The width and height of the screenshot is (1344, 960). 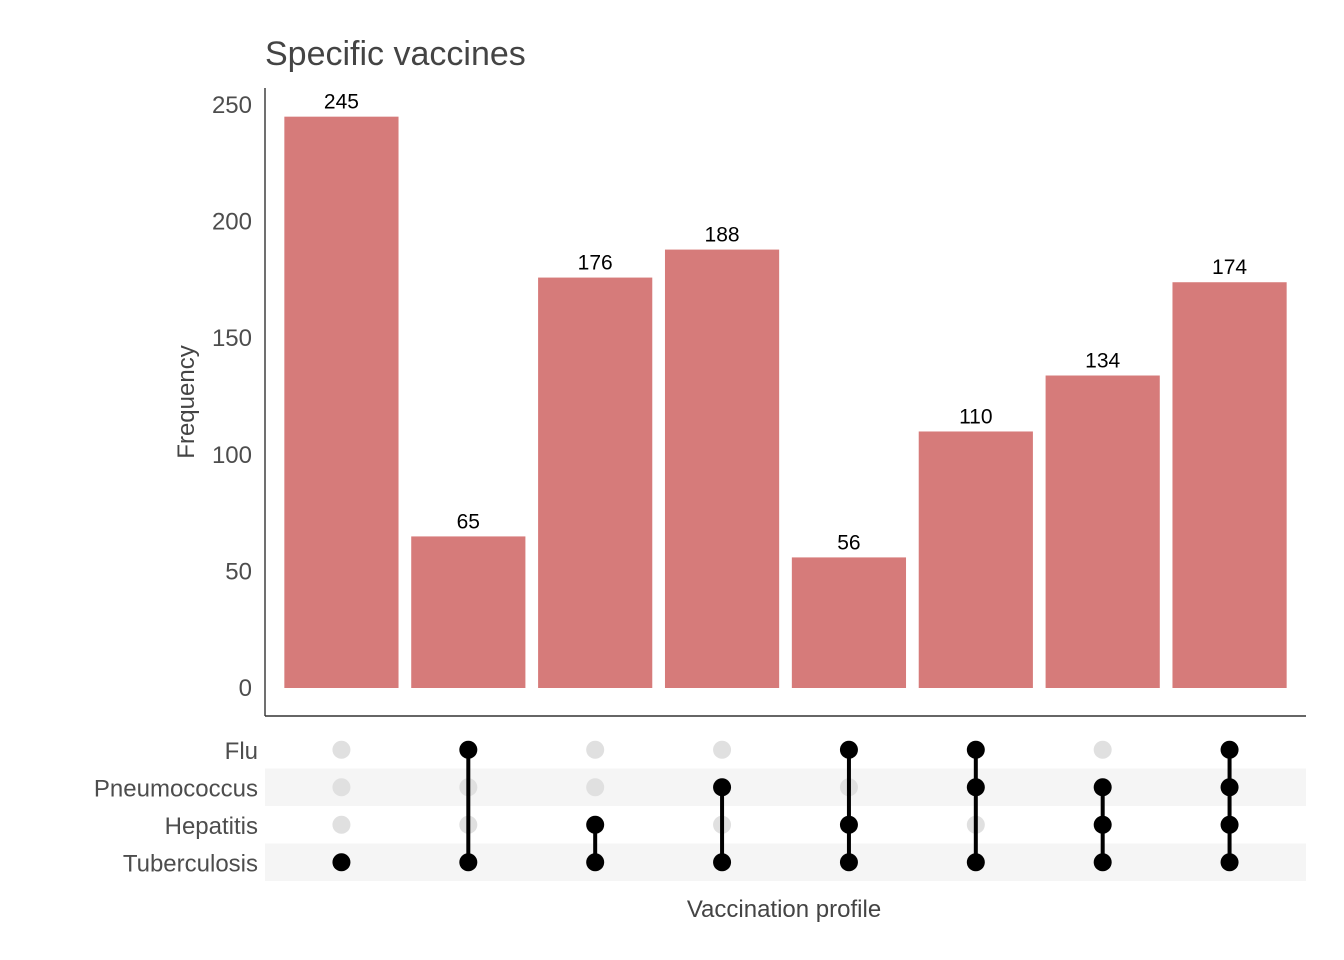 I want to click on intersection-matrix, so click(x=785, y=806).